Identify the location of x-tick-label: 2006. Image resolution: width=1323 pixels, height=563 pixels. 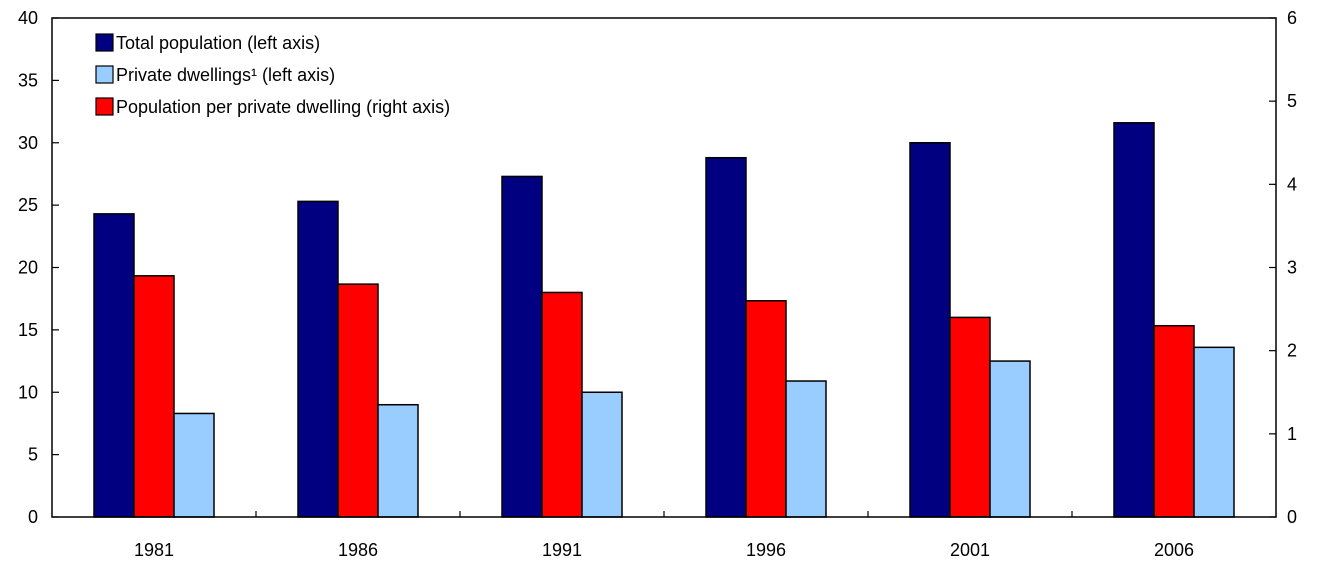
(1174, 550).